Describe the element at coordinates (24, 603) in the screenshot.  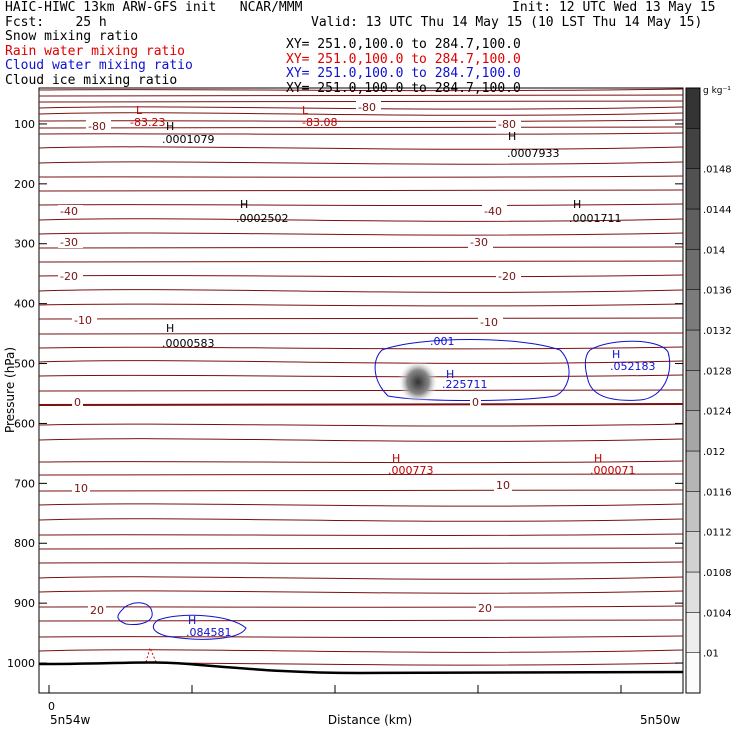
I see `y-tick-label: 900` at that location.